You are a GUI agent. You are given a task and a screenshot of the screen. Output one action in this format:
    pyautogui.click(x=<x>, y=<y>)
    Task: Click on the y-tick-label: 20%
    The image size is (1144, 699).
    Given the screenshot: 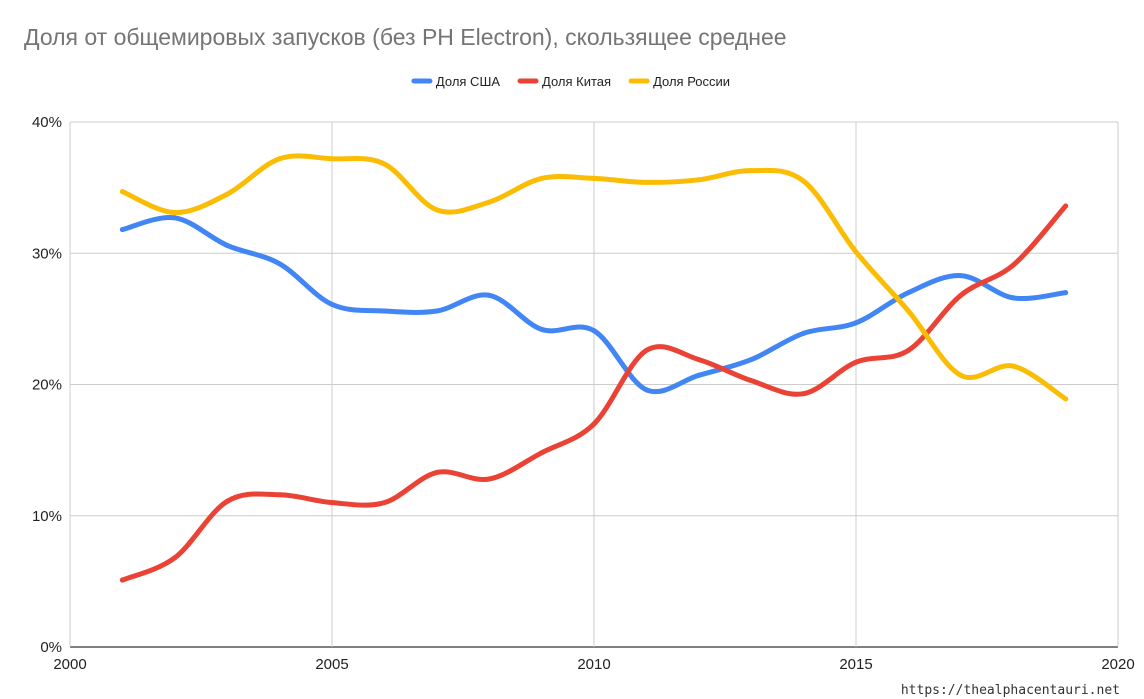 What is the action you would take?
    pyautogui.click(x=47, y=385)
    